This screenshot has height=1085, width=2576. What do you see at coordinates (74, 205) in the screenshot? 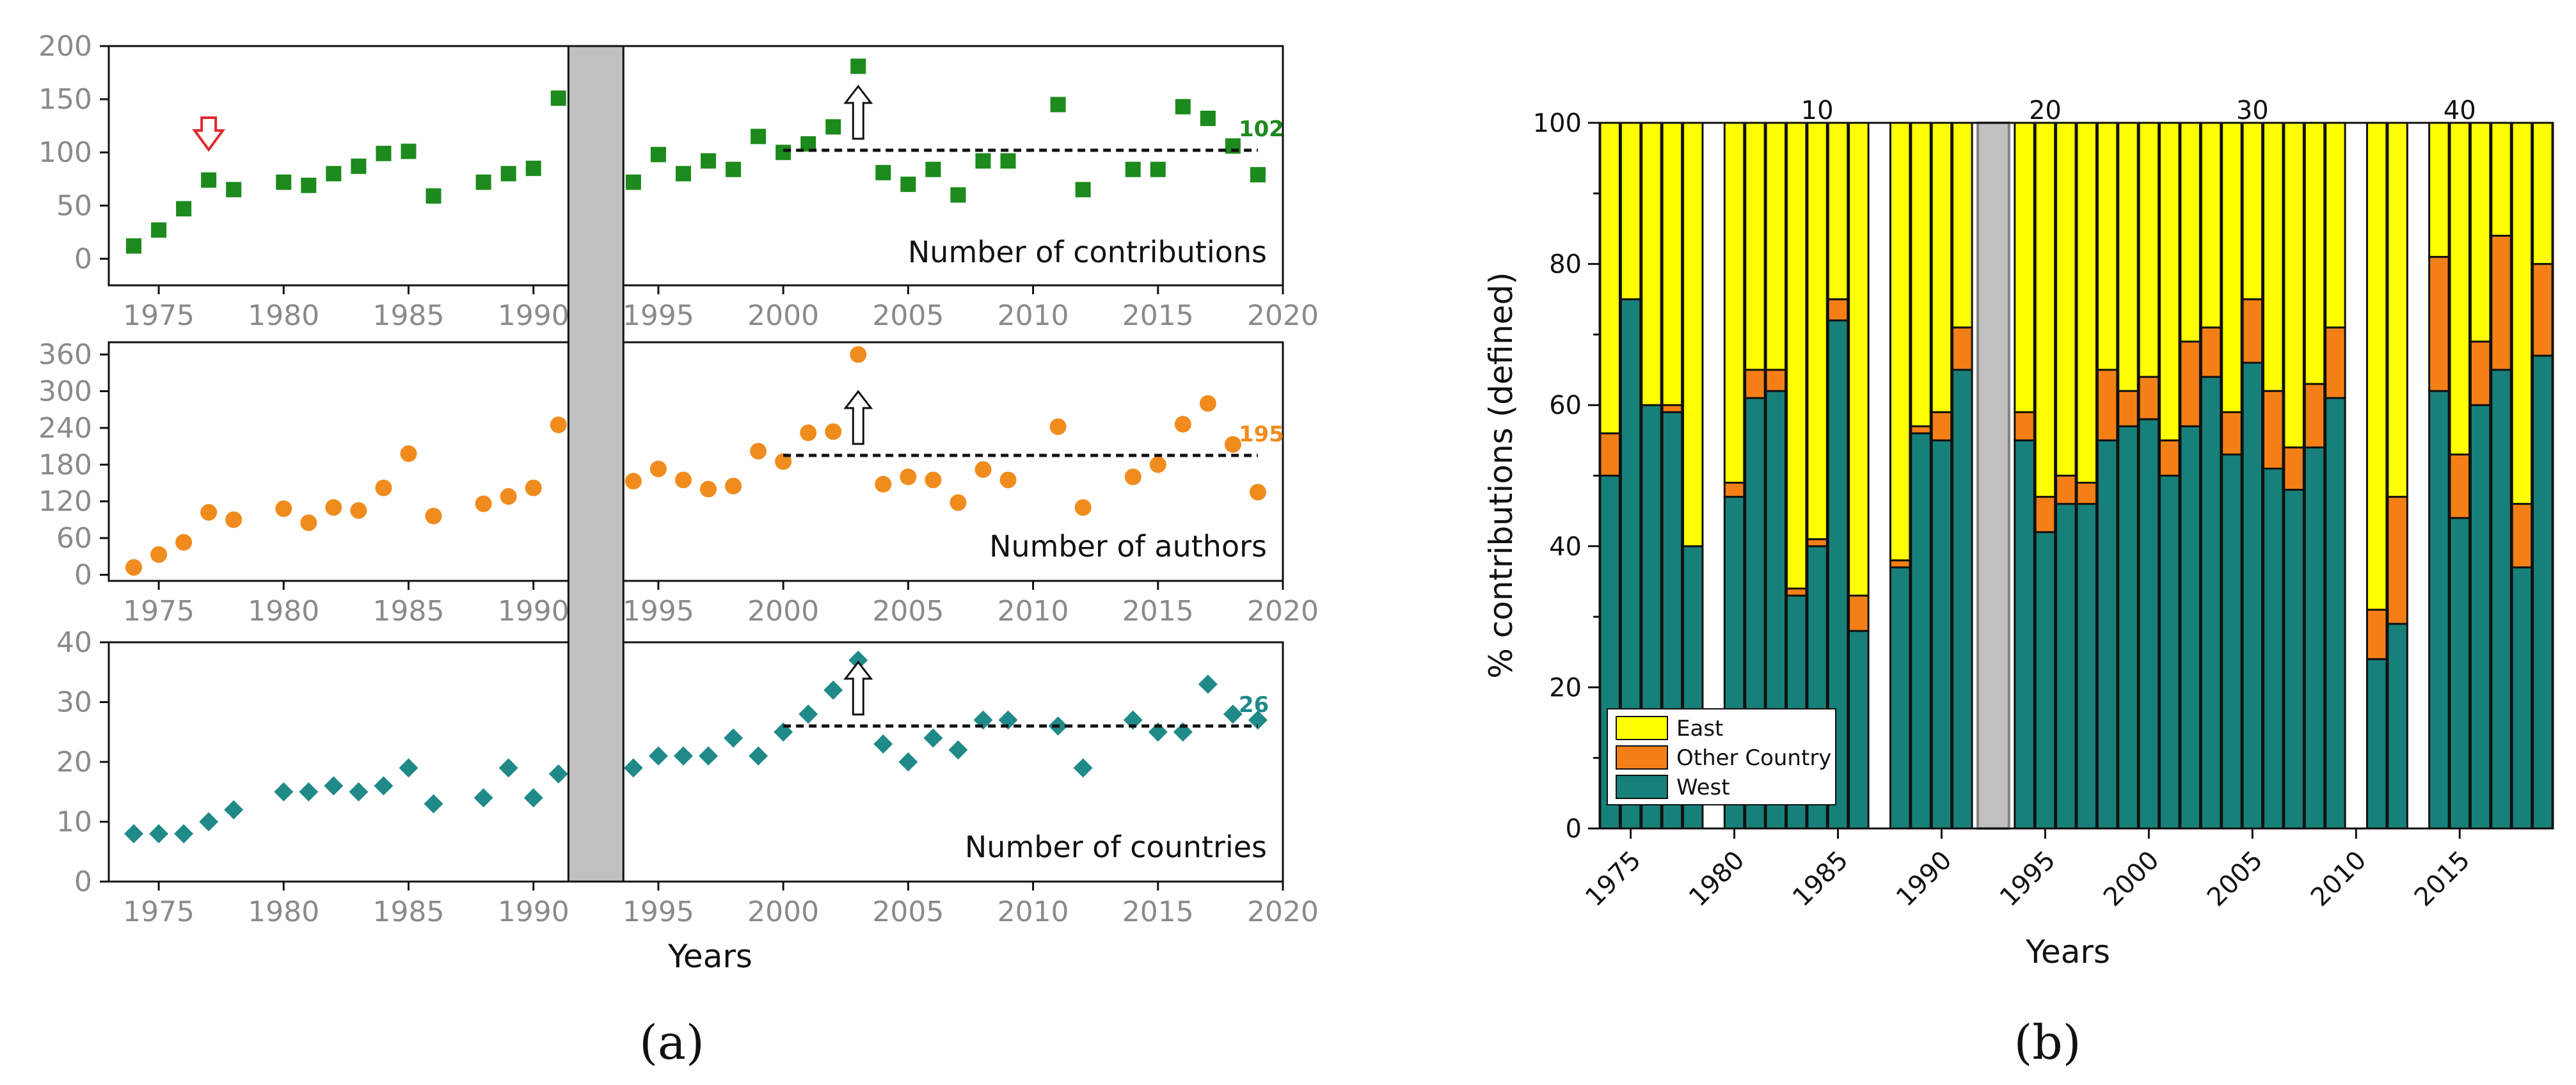
I see `y-tick-label: 50` at bounding box center [74, 205].